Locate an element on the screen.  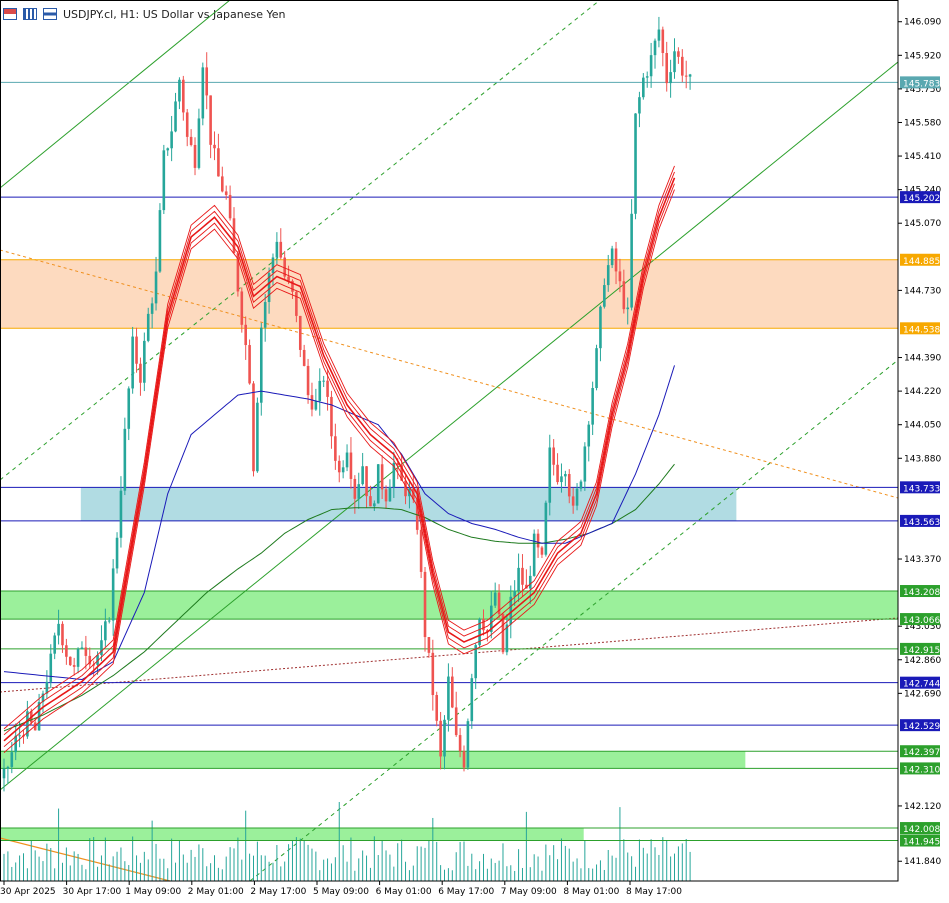
y-tick-label: 145.070 is located at coordinates (922, 224).